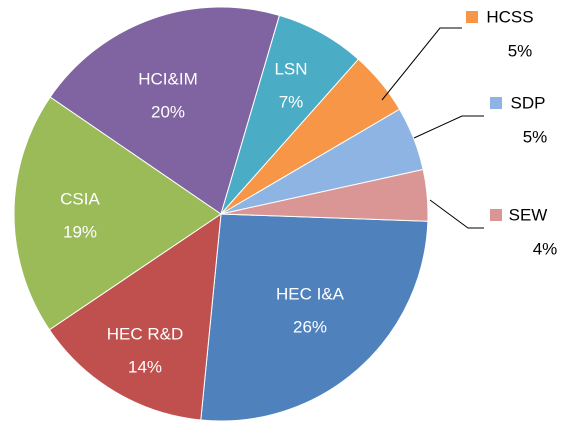  Describe the element at coordinates (145, 366) in the screenshot. I see `slice-value: 14%` at that location.